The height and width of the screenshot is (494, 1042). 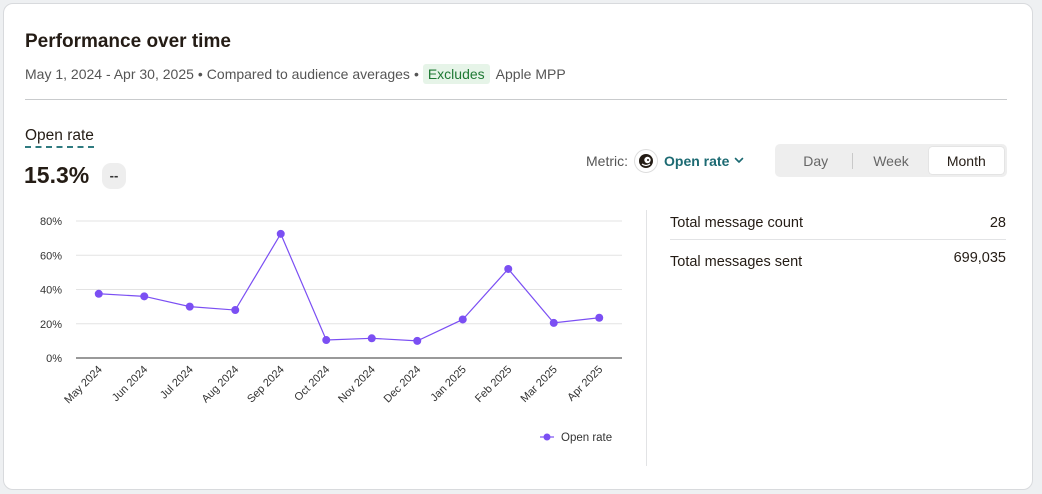 What do you see at coordinates (177, 383) in the screenshot?
I see `x-tick-label: Jul 2024` at bounding box center [177, 383].